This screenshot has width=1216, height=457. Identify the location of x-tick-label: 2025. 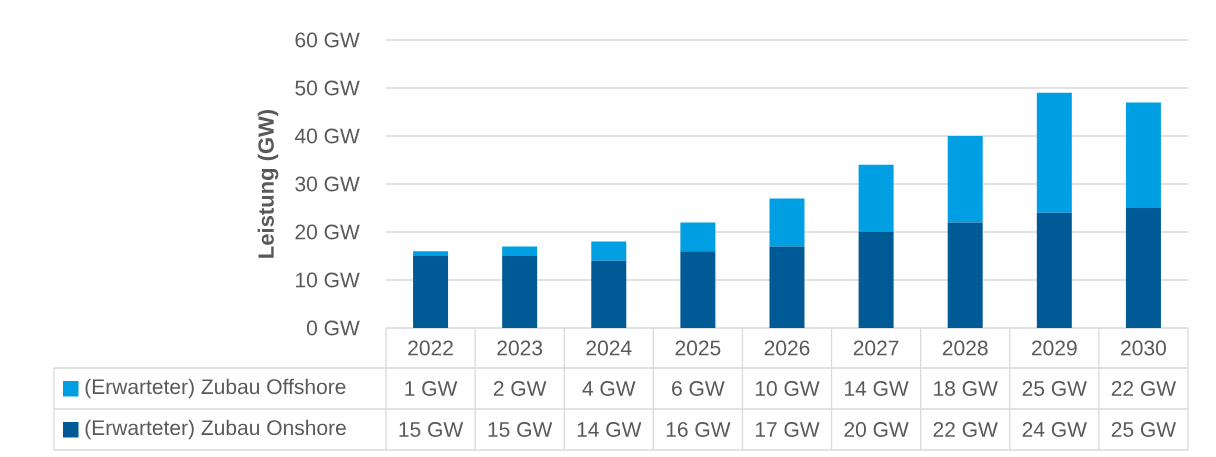
(698, 348).